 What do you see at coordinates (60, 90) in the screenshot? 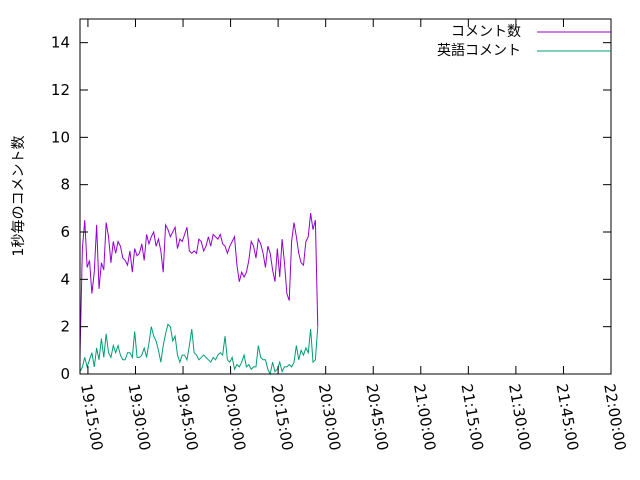
I see `y-tick-label: 12` at bounding box center [60, 90].